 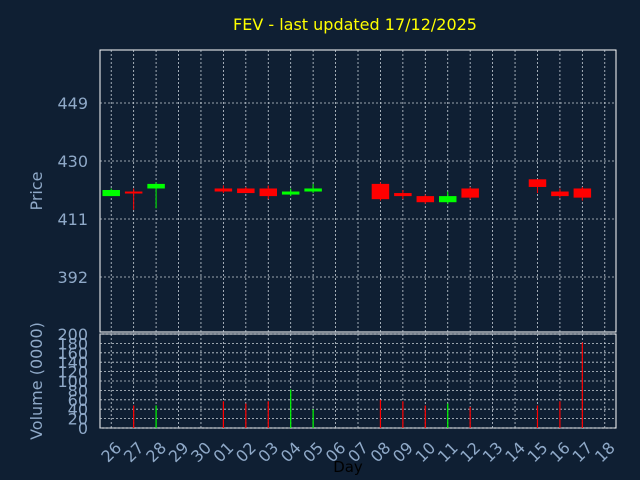 I want to click on volume-tick-label: 40, so click(x=78, y=409).